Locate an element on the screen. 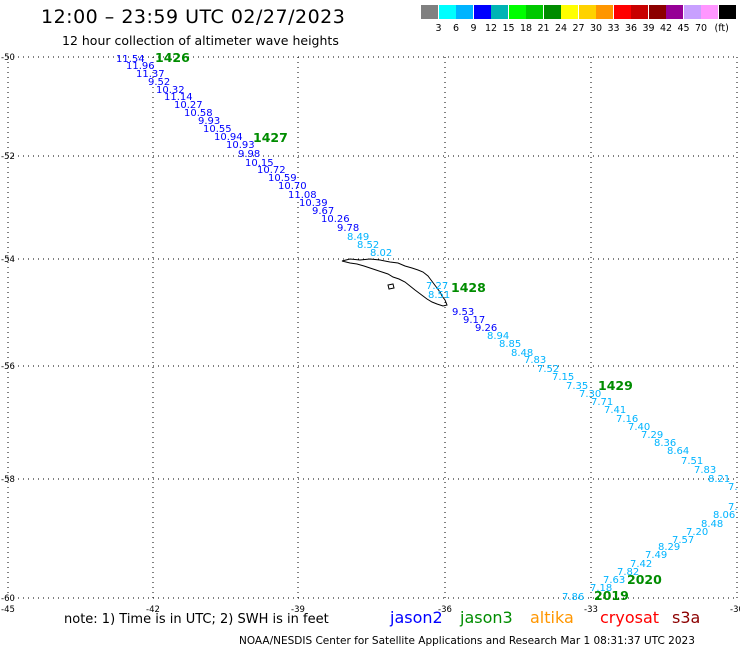 This screenshot has width=740, height=650. scale-label: 36 is located at coordinates (631, 28).